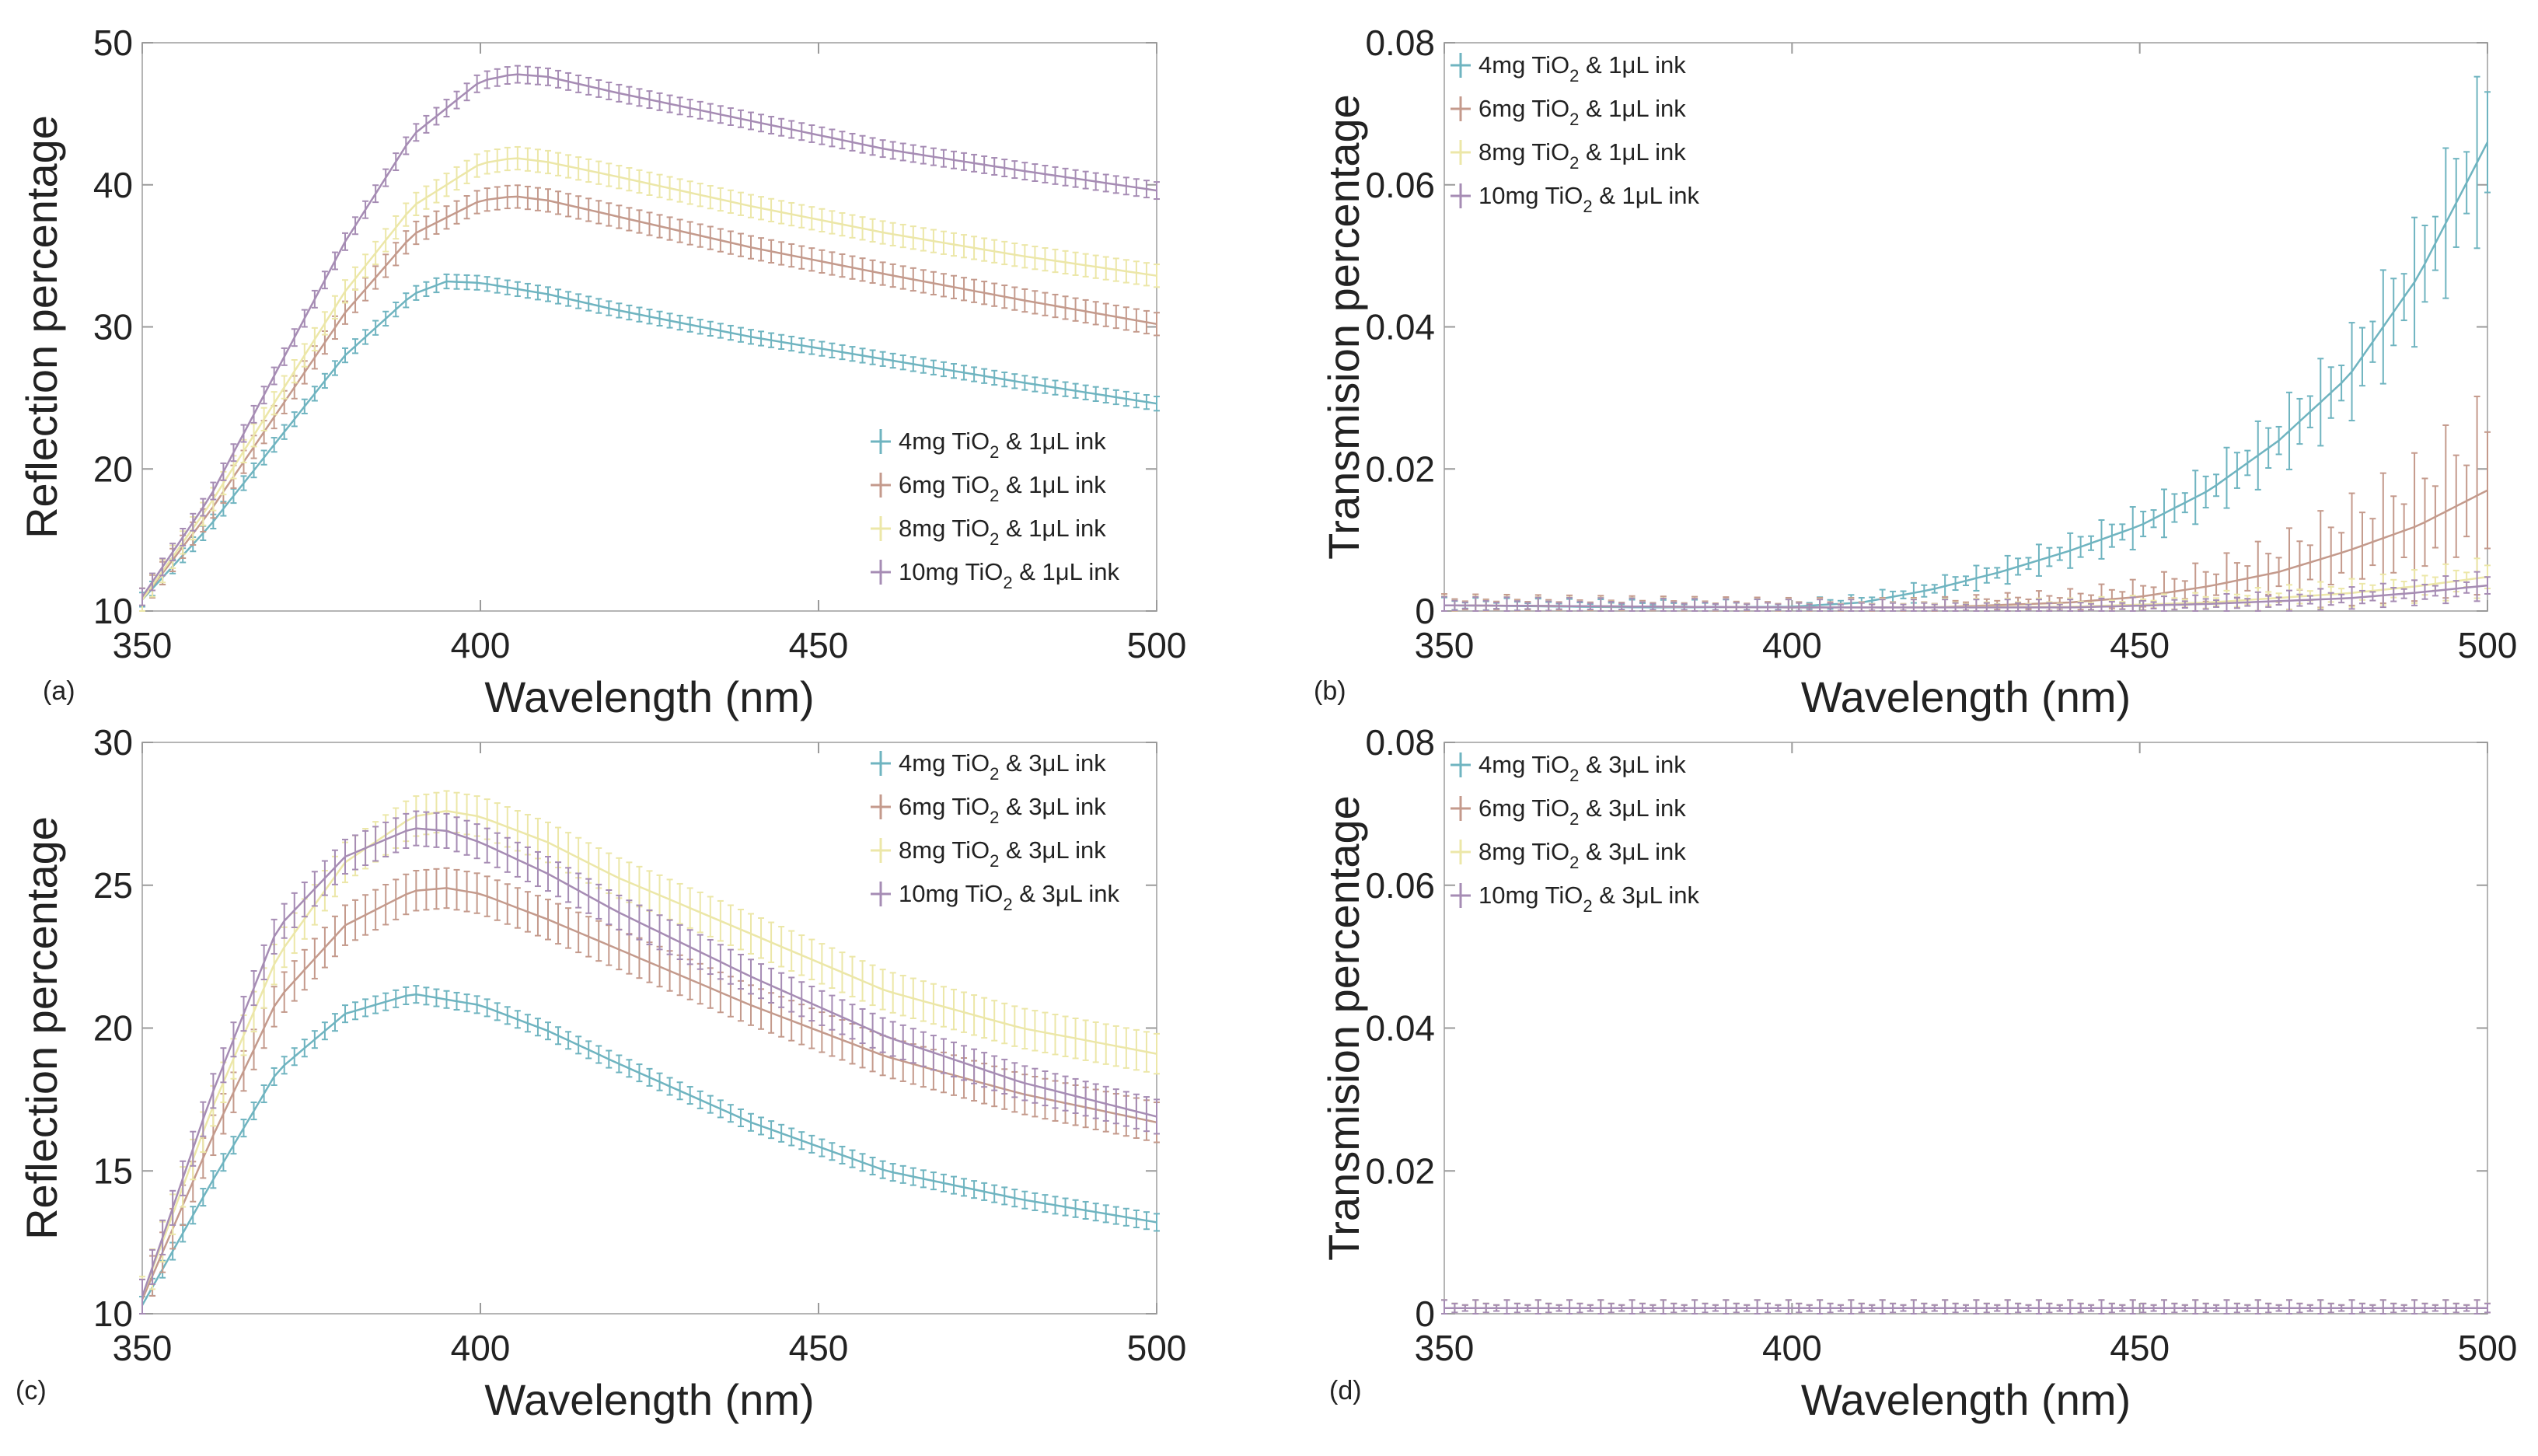 The width and height of the screenshot is (2538, 1456). I want to click on y-tick-label: 40, so click(113, 185).